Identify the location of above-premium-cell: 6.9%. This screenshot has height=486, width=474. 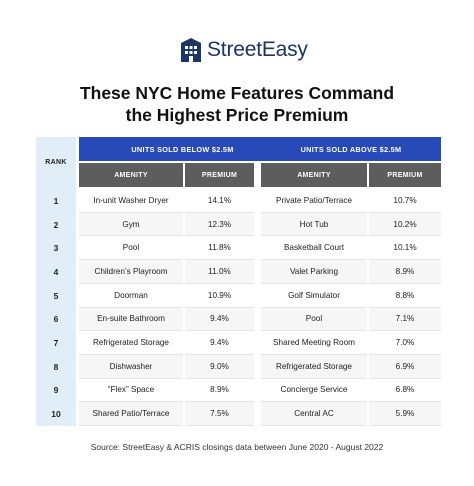
(405, 366).